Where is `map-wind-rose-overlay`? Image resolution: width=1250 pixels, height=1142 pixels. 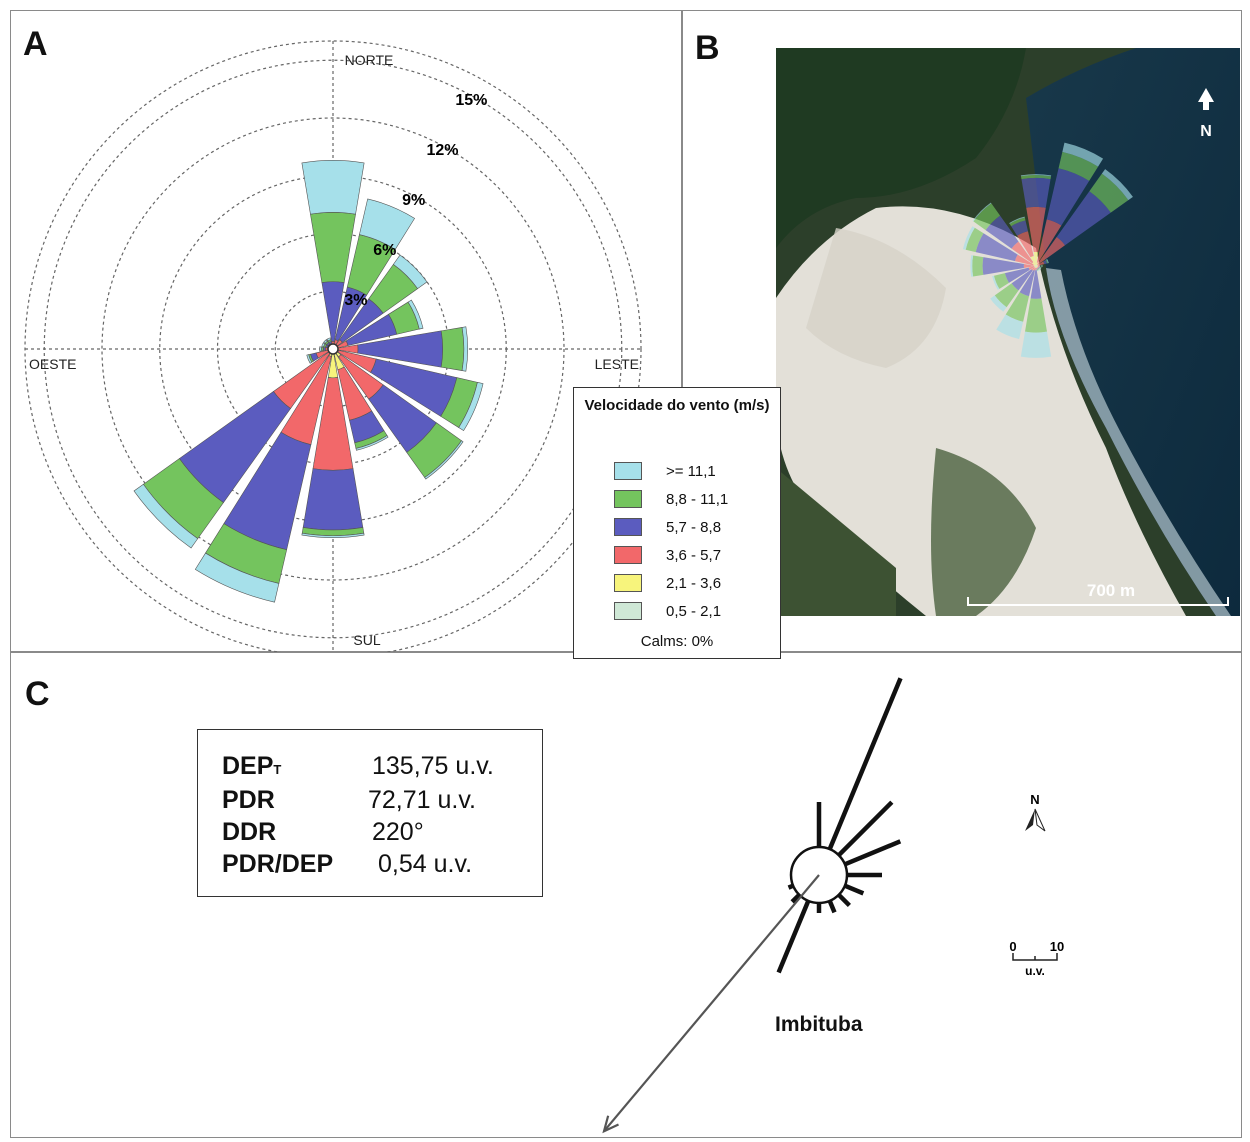 map-wind-rose-overlay is located at coordinates (1047, 250).